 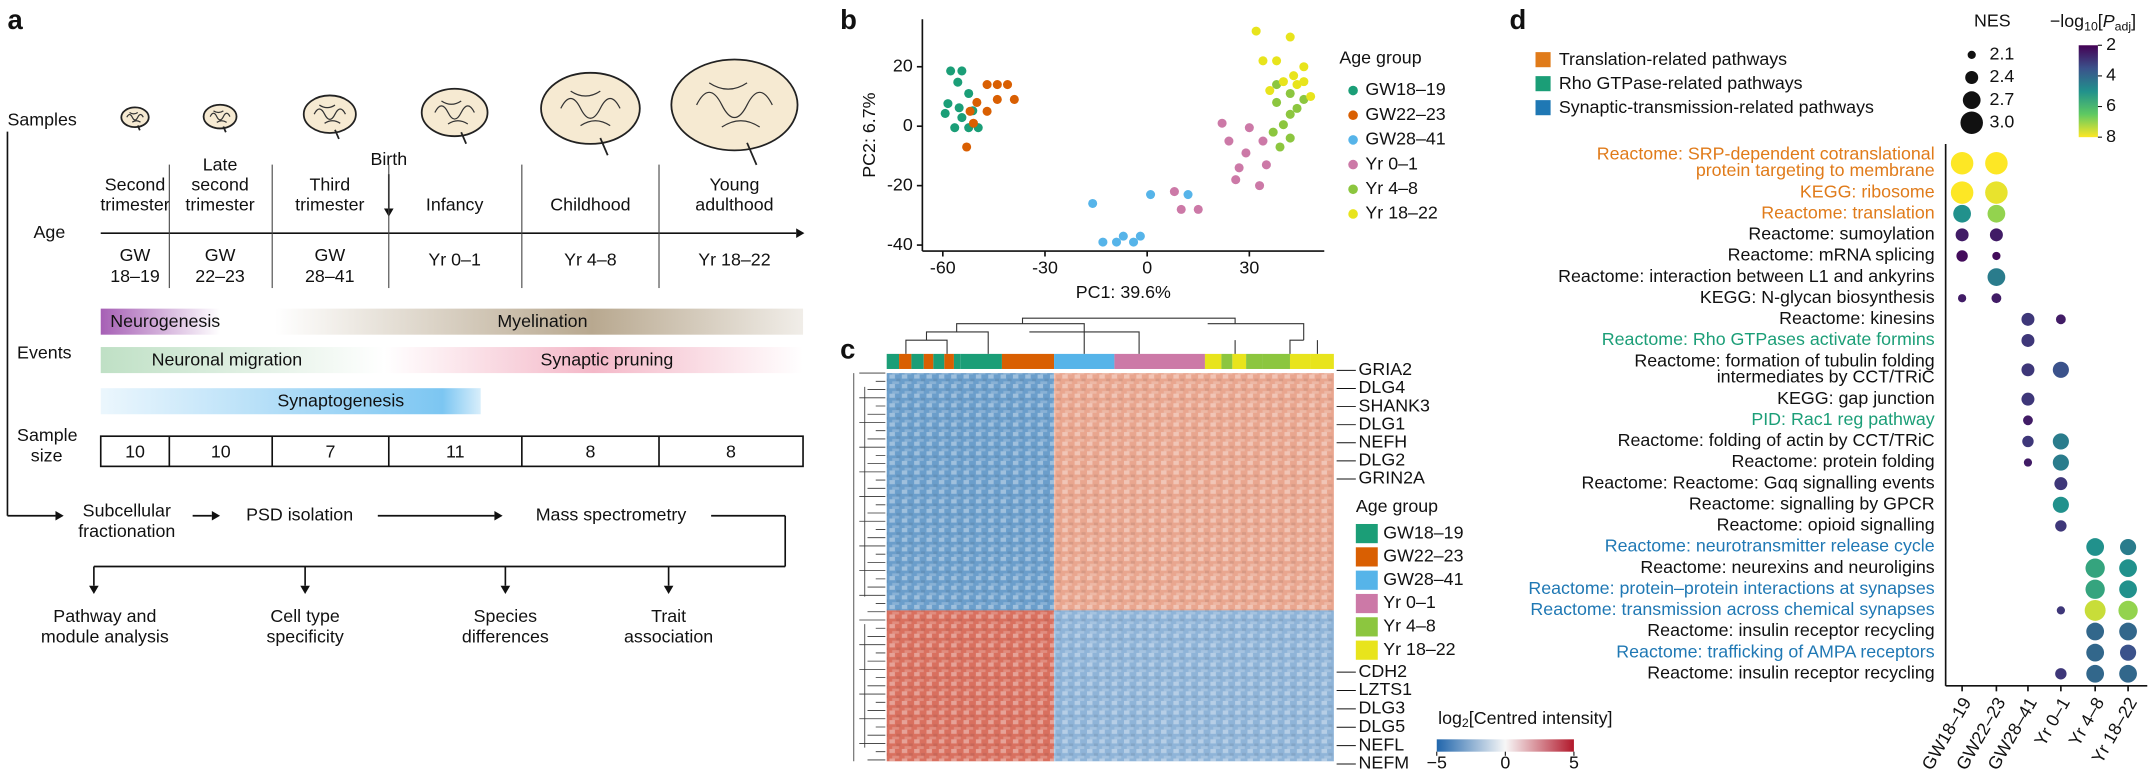 What do you see at coordinates (1768, 339) in the screenshot?
I see `pathway-label: Reactome: Rho GTPases activate formins` at bounding box center [1768, 339].